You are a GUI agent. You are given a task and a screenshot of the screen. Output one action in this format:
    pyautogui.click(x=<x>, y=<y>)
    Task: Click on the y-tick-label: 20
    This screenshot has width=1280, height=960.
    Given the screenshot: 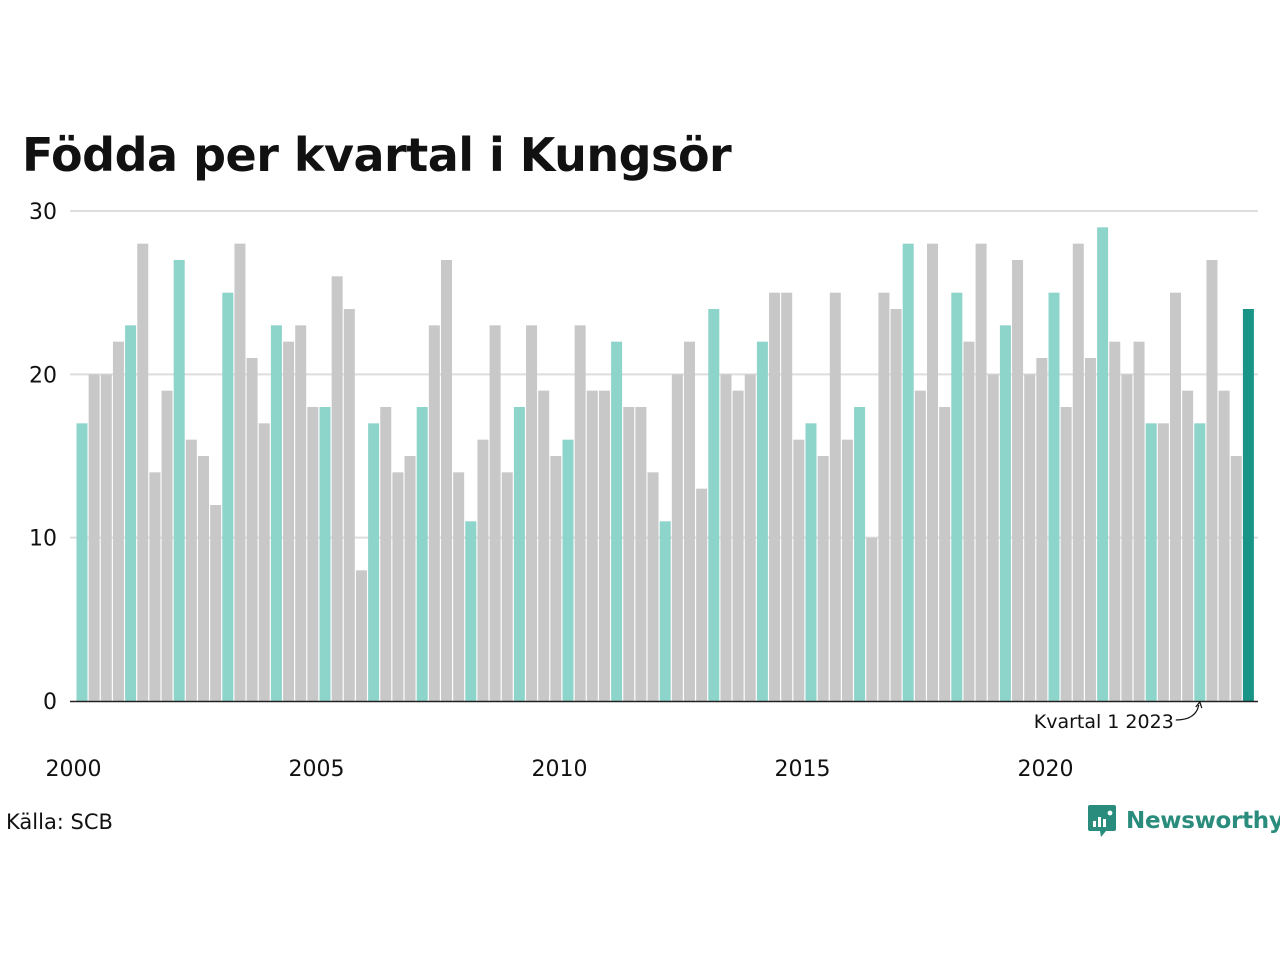 What is the action you would take?
    pyautogui.click(x=43, y=375)
    